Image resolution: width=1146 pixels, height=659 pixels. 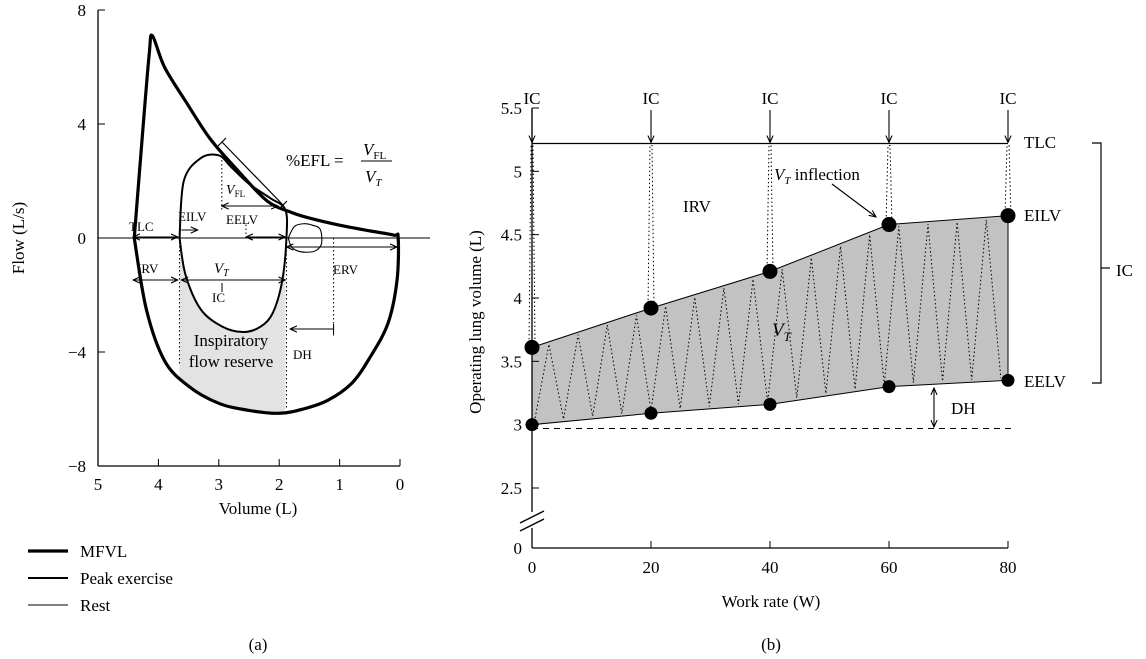 I want to click on panel-b-ytick-label: 0, so click(x=518, y=548).